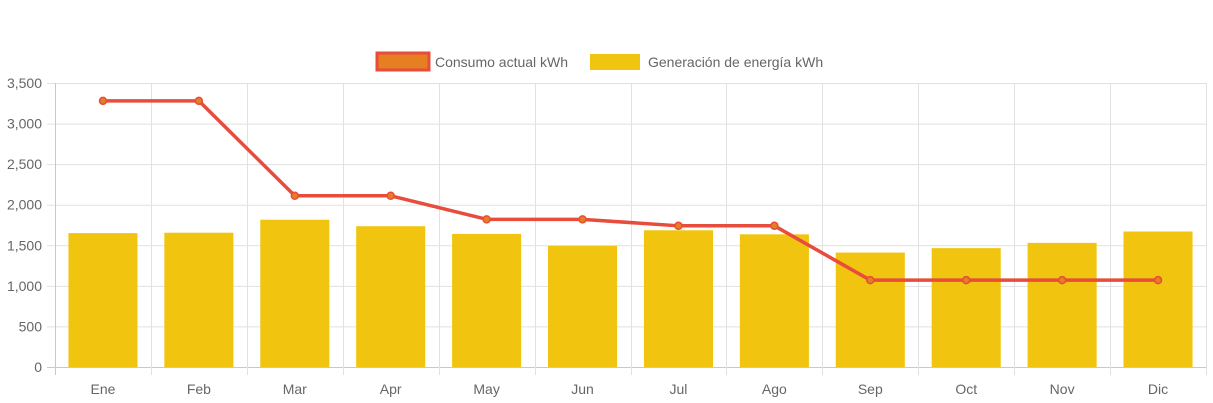  What do you see at coordinates (31, 326) in the screenshot?
I see `y-tick-label: 500` at bounding box center [31, 326].